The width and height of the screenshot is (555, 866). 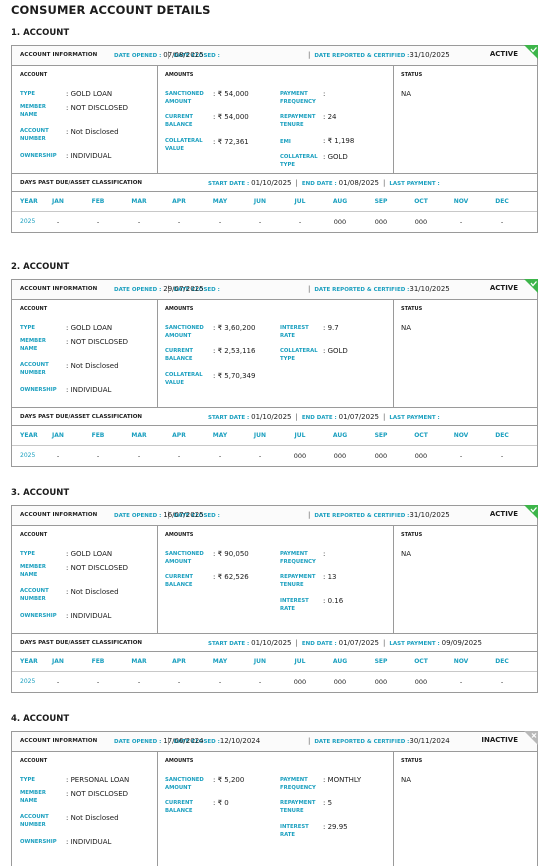 I want to click on month-column-header: AUG, so click(x=340, y=435).